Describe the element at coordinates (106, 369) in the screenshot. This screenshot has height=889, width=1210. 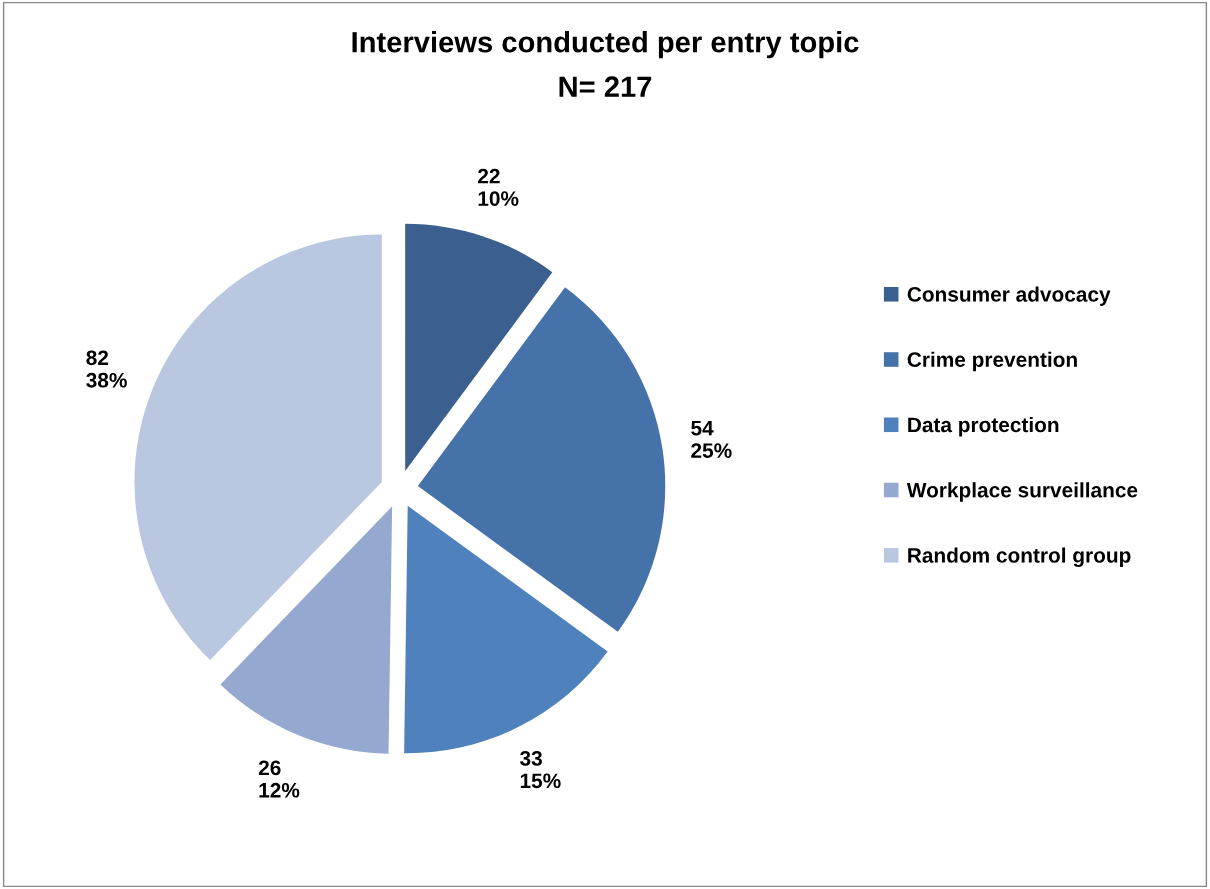
I see `data-label: 82 38%` at that location.